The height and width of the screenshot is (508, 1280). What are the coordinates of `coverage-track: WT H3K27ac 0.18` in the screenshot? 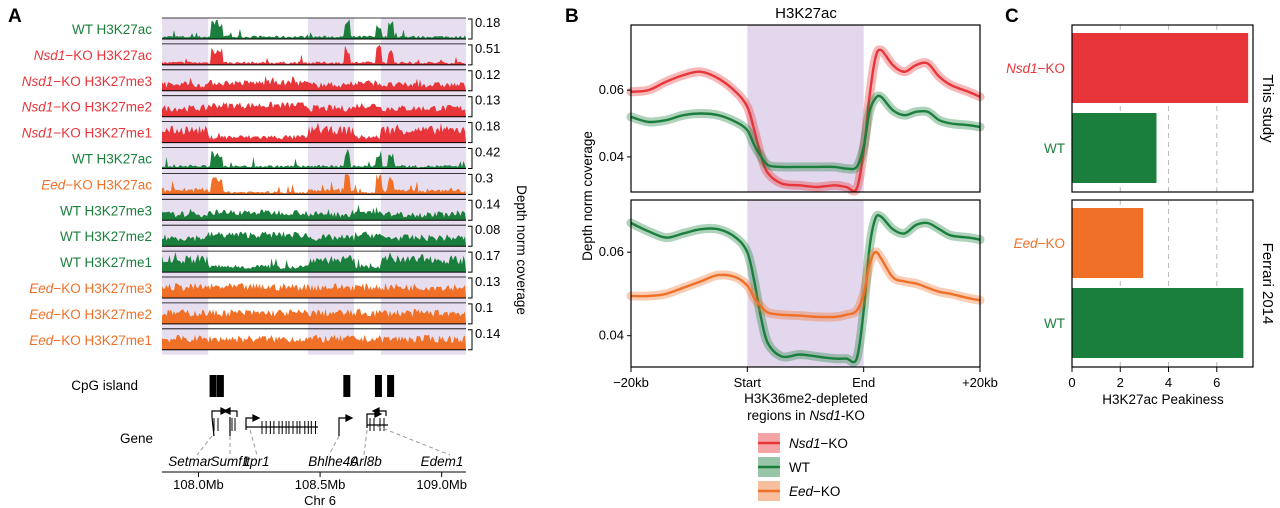 It's located at (286, 27).